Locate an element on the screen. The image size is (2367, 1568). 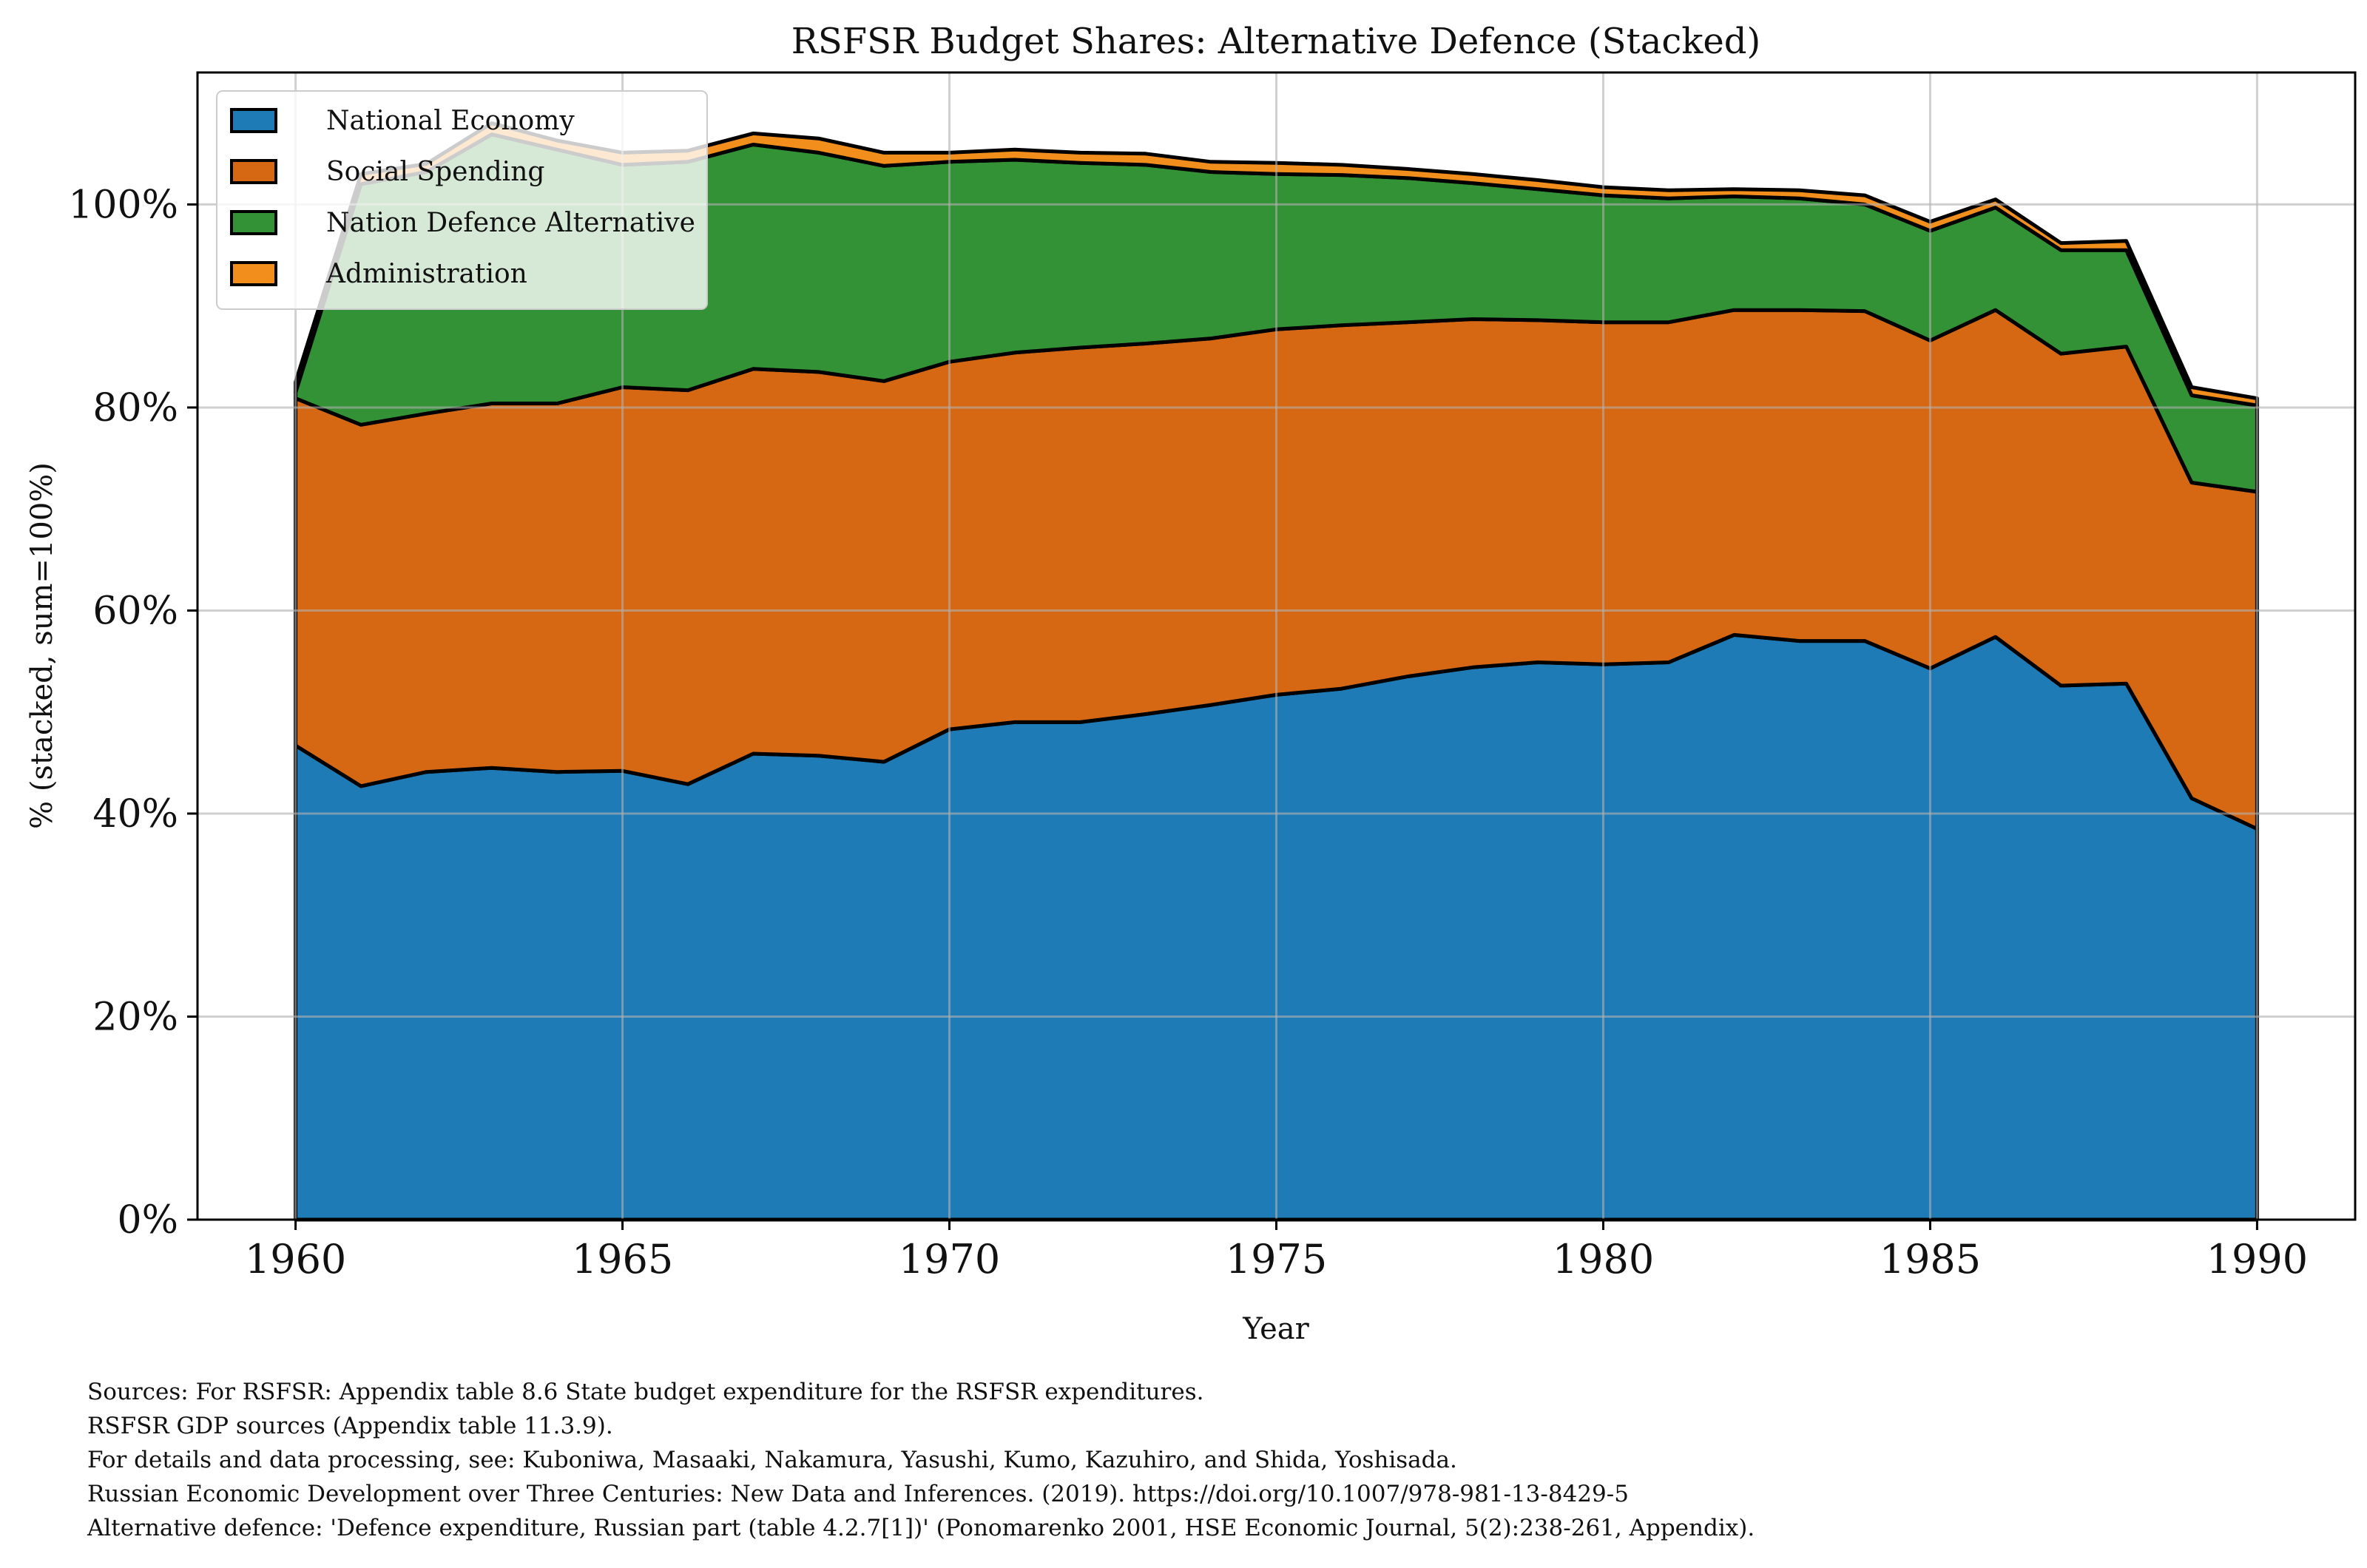
legend-label: Nation Defence Alternative is located at coordinates (510, 223).